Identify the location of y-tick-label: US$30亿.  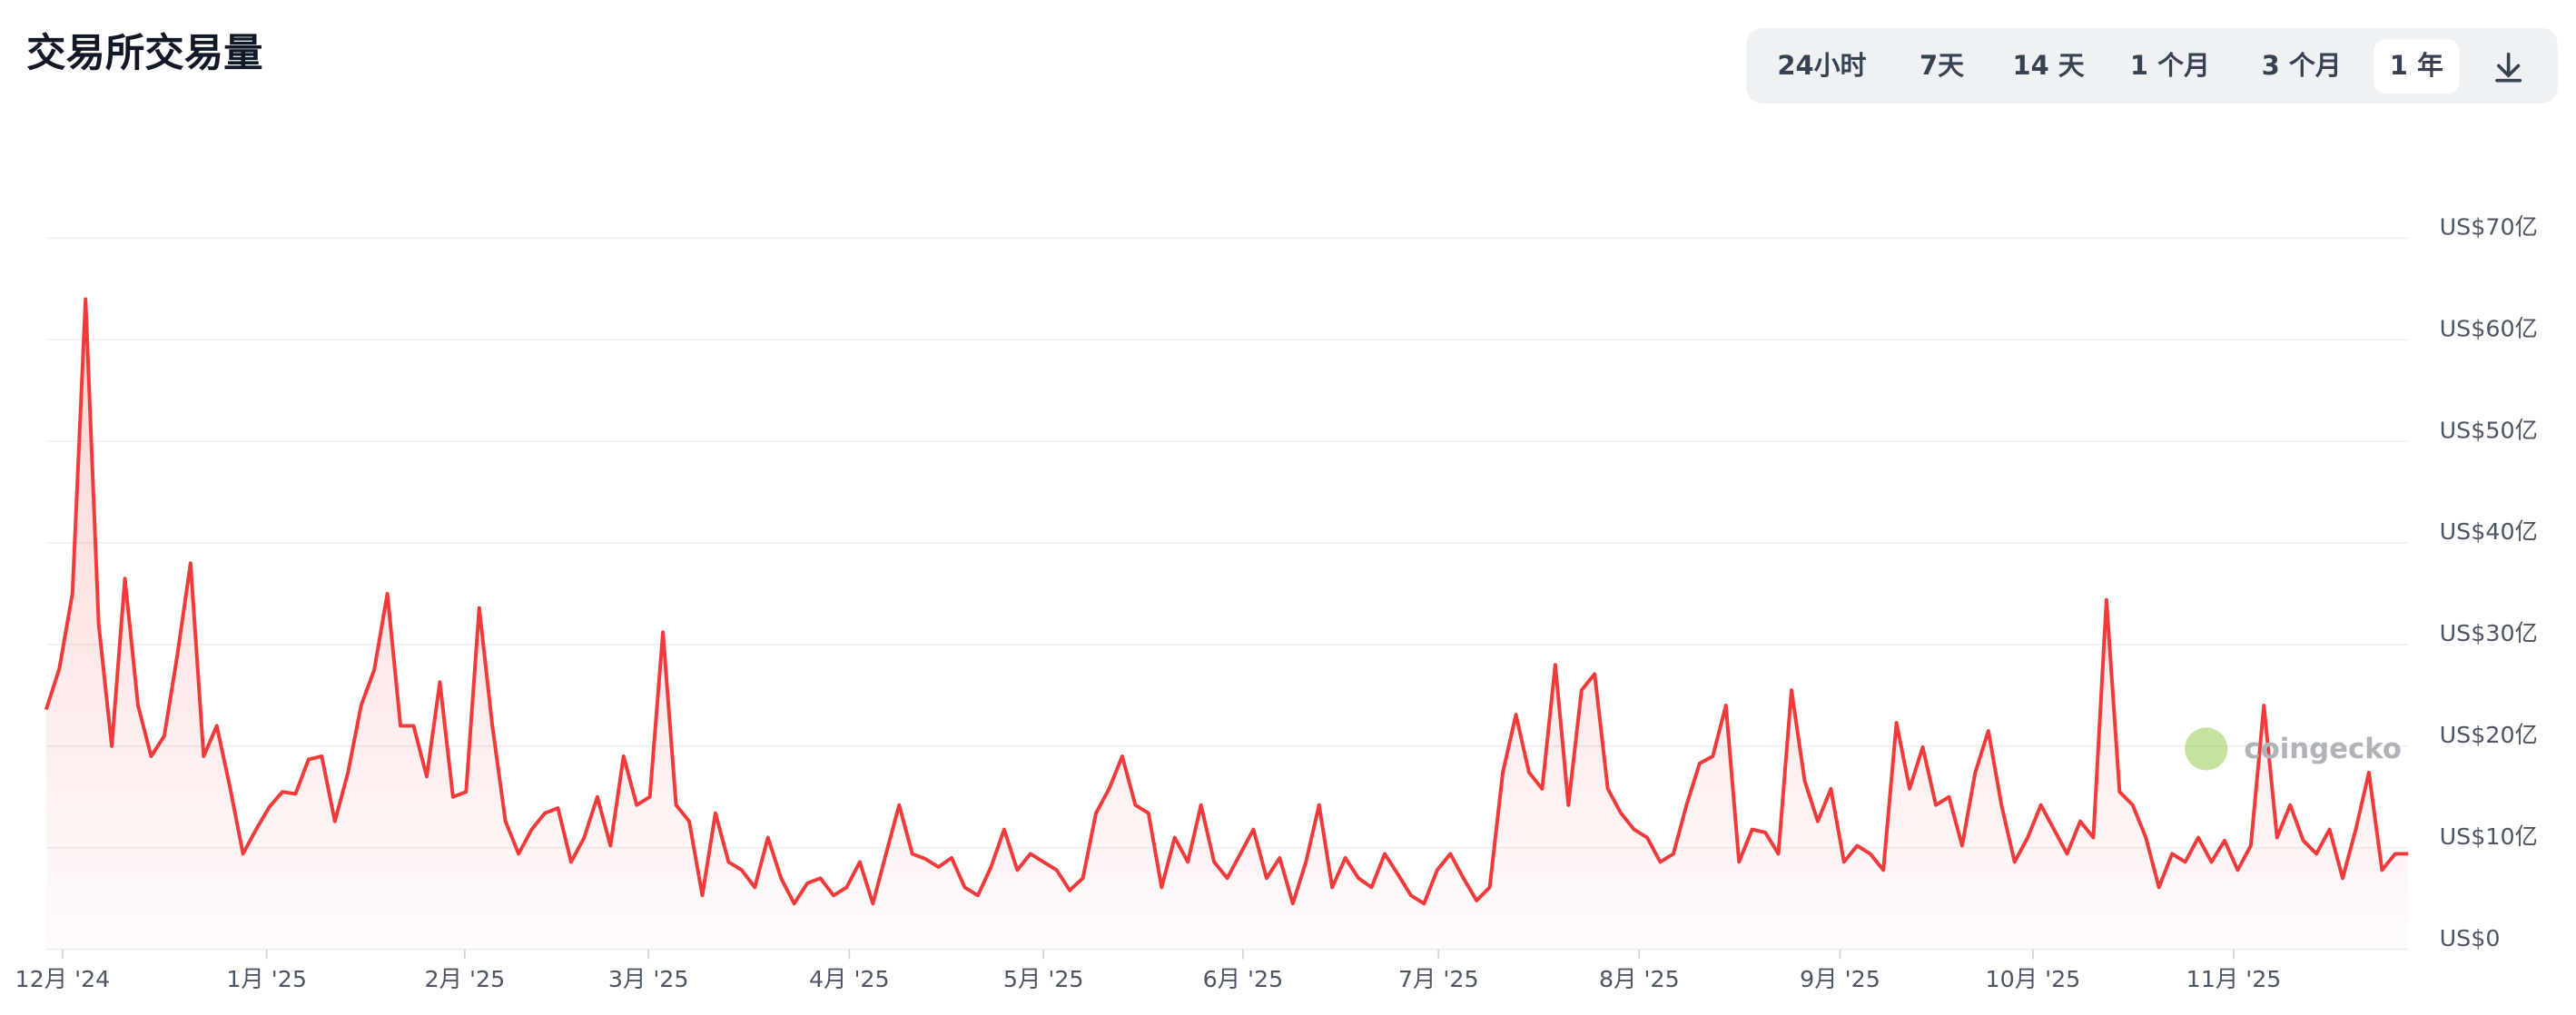
(2489, 632).